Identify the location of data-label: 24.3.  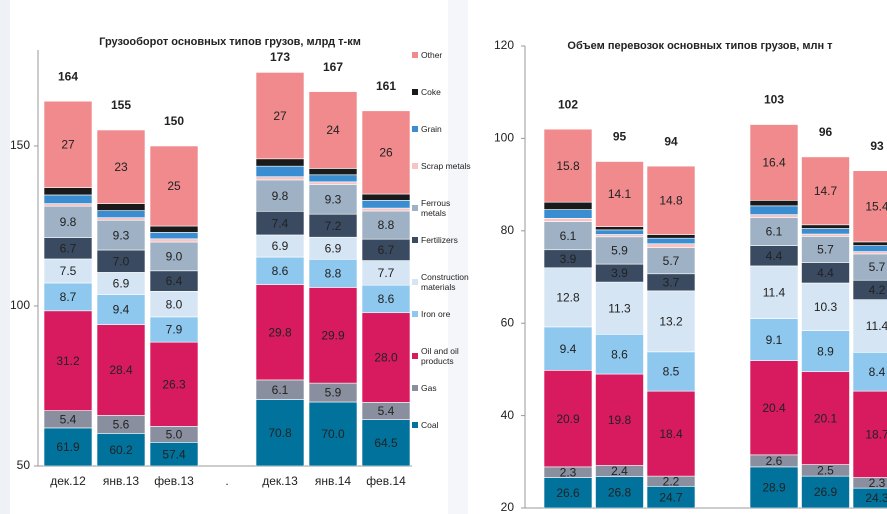
(876, 498).